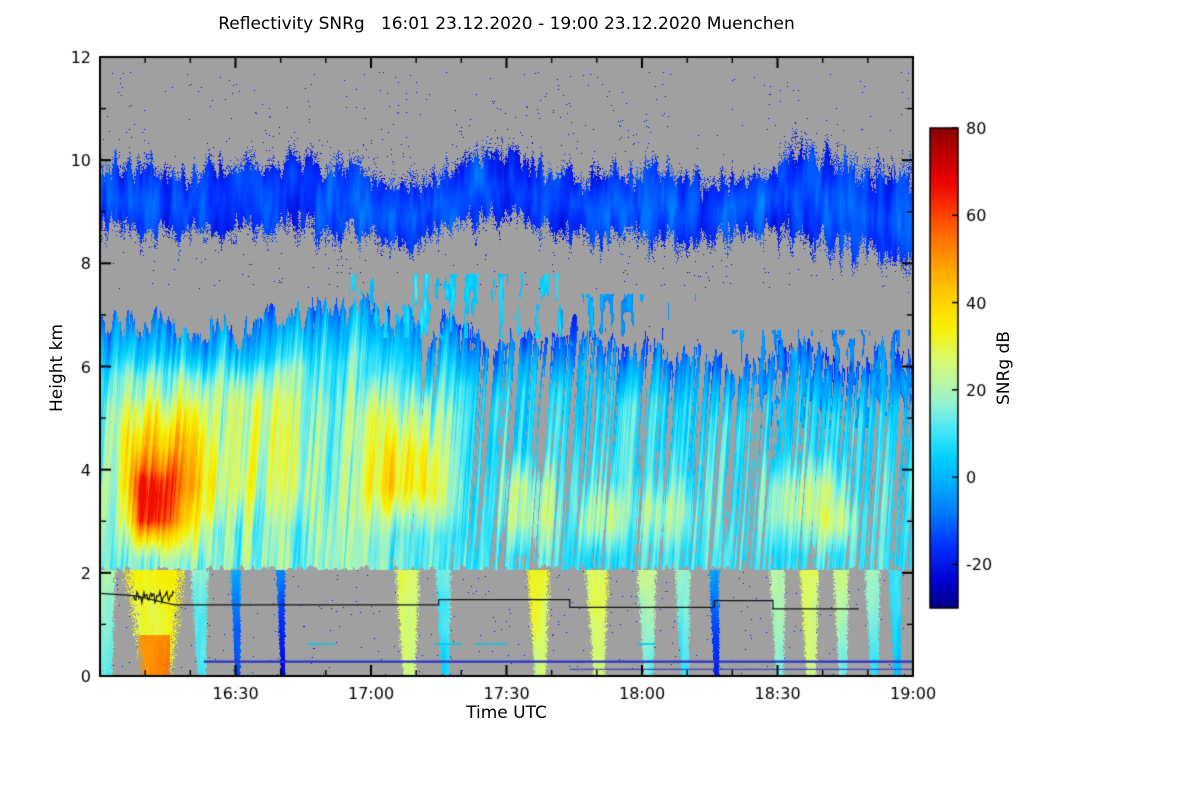 The height and width of the screenshot is (800, 1200). What do you see at coordinates (1004, 368) in the screenshot?
I see `colorbar-label: SNRg dB` at bounding box center [1004, 368].